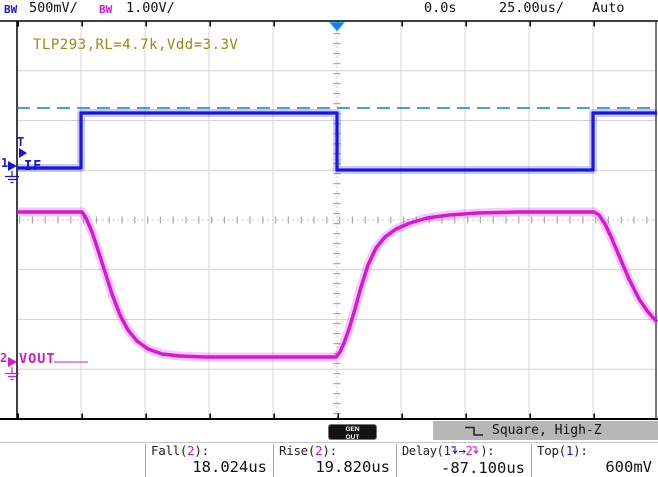  Describe the element at coordinates (462, 451) in the screenshot. I see `delay-arrow: →` at that location.